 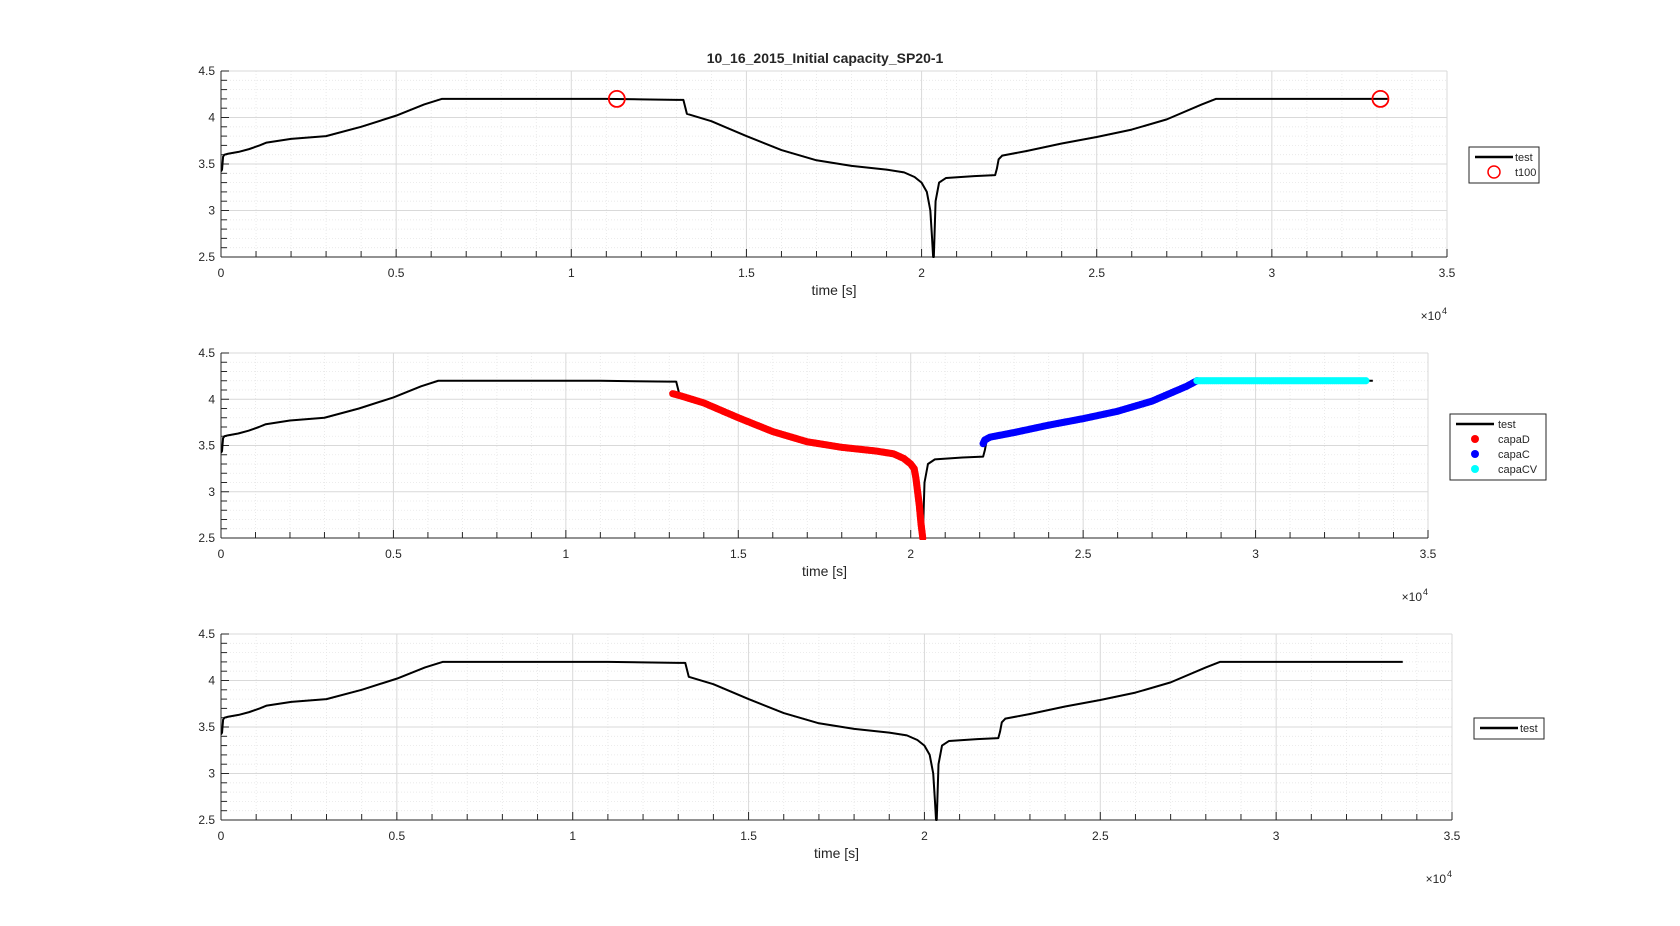 I want to click on legend-label-capaCV: capaCV, so click(x=1518, y=470).